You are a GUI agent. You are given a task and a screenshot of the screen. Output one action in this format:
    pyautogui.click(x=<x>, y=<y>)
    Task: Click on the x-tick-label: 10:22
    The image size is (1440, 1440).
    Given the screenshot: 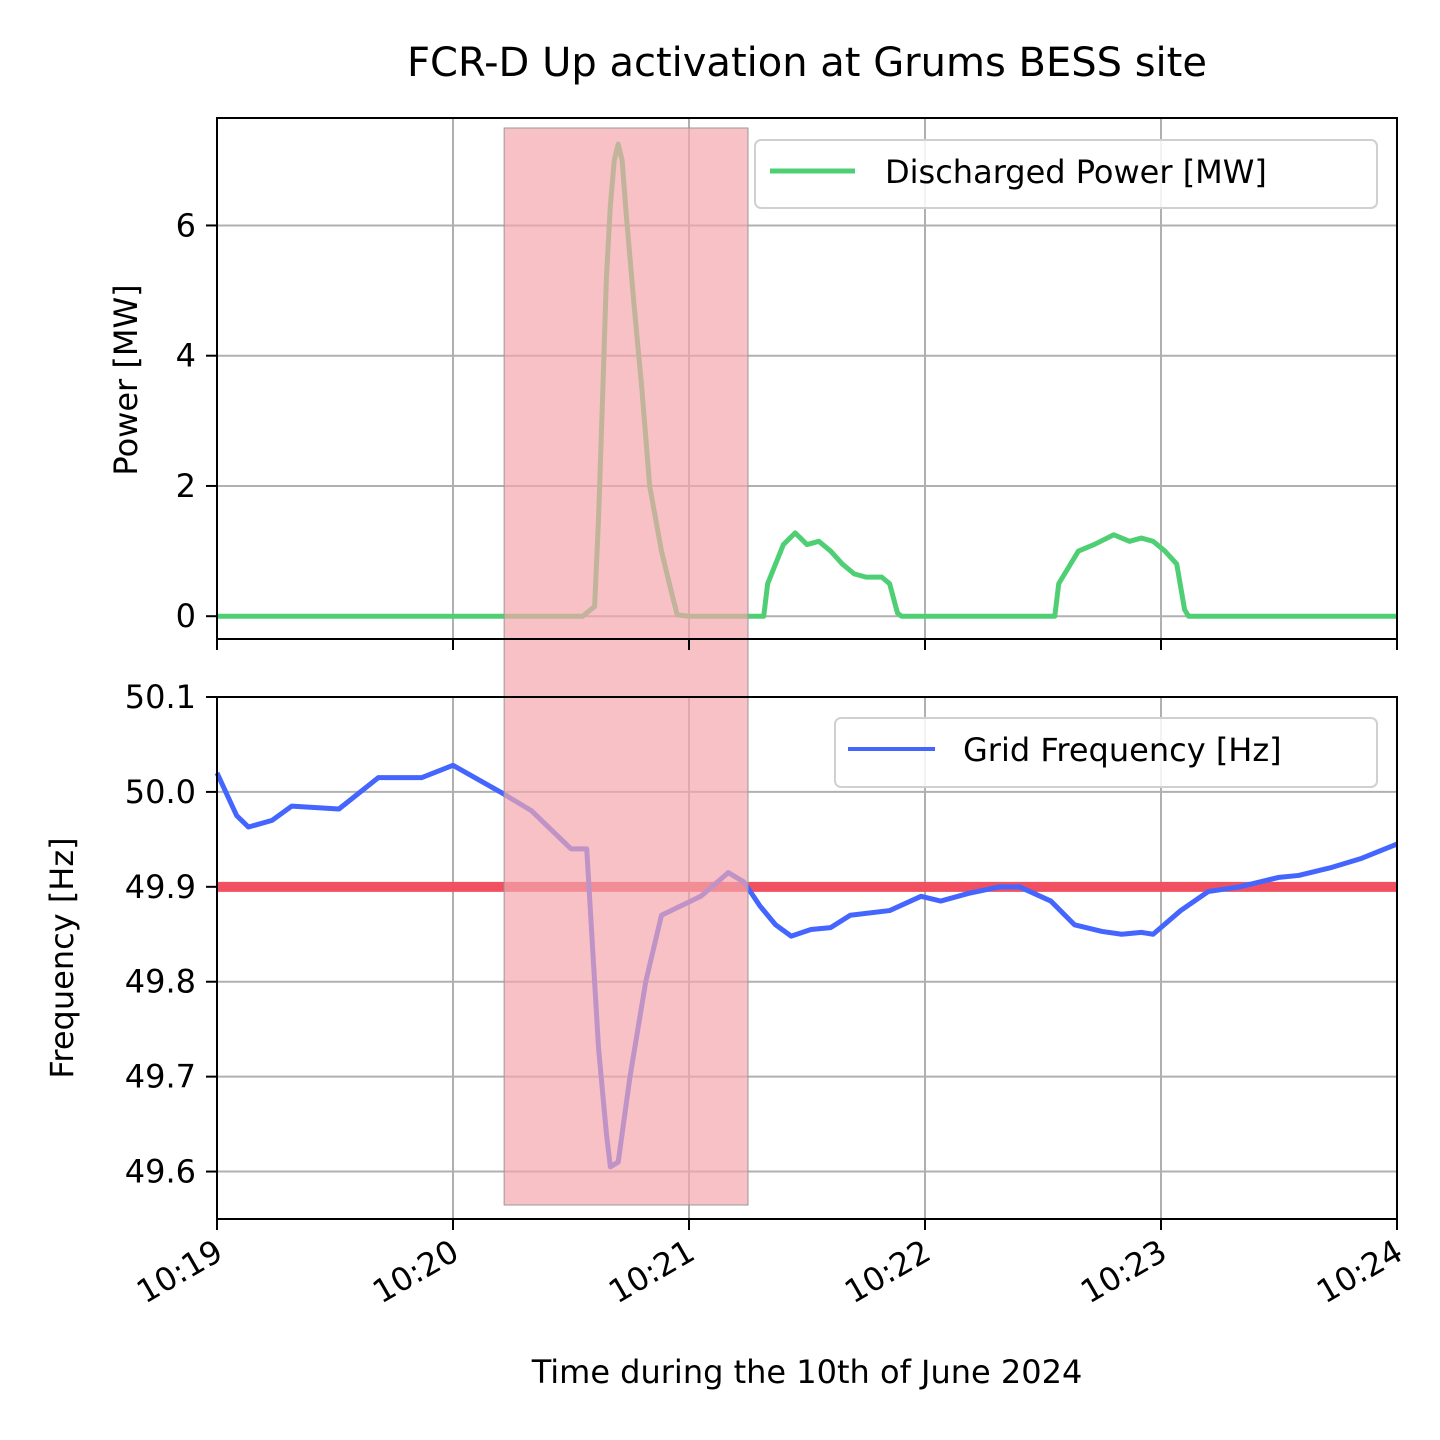 What is the action you would take?
    pyautogui.click(x=887, y=1271)
    